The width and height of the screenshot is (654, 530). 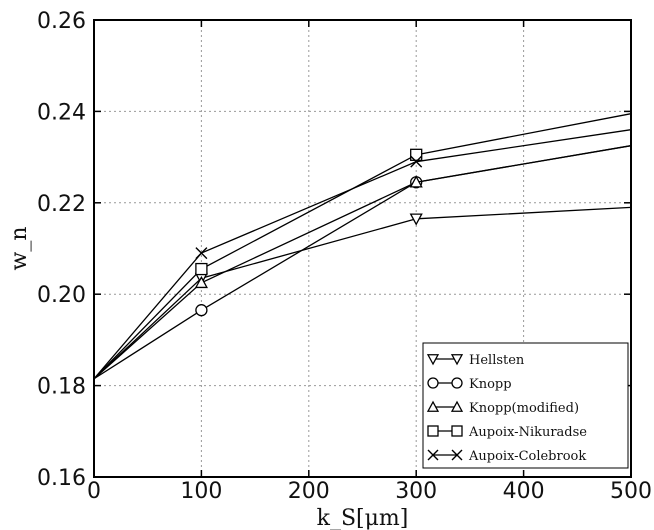 I want to click on legend-label: Knopp(modified), so click(x=524, y=408).